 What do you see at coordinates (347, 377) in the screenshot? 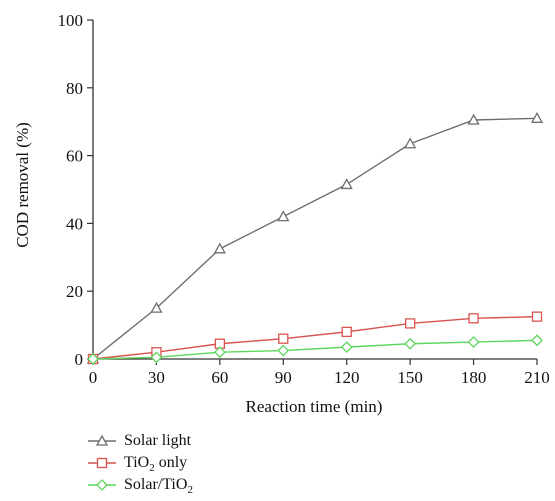
I see `x-tick-label: 120` at bounding box center [347, 377].